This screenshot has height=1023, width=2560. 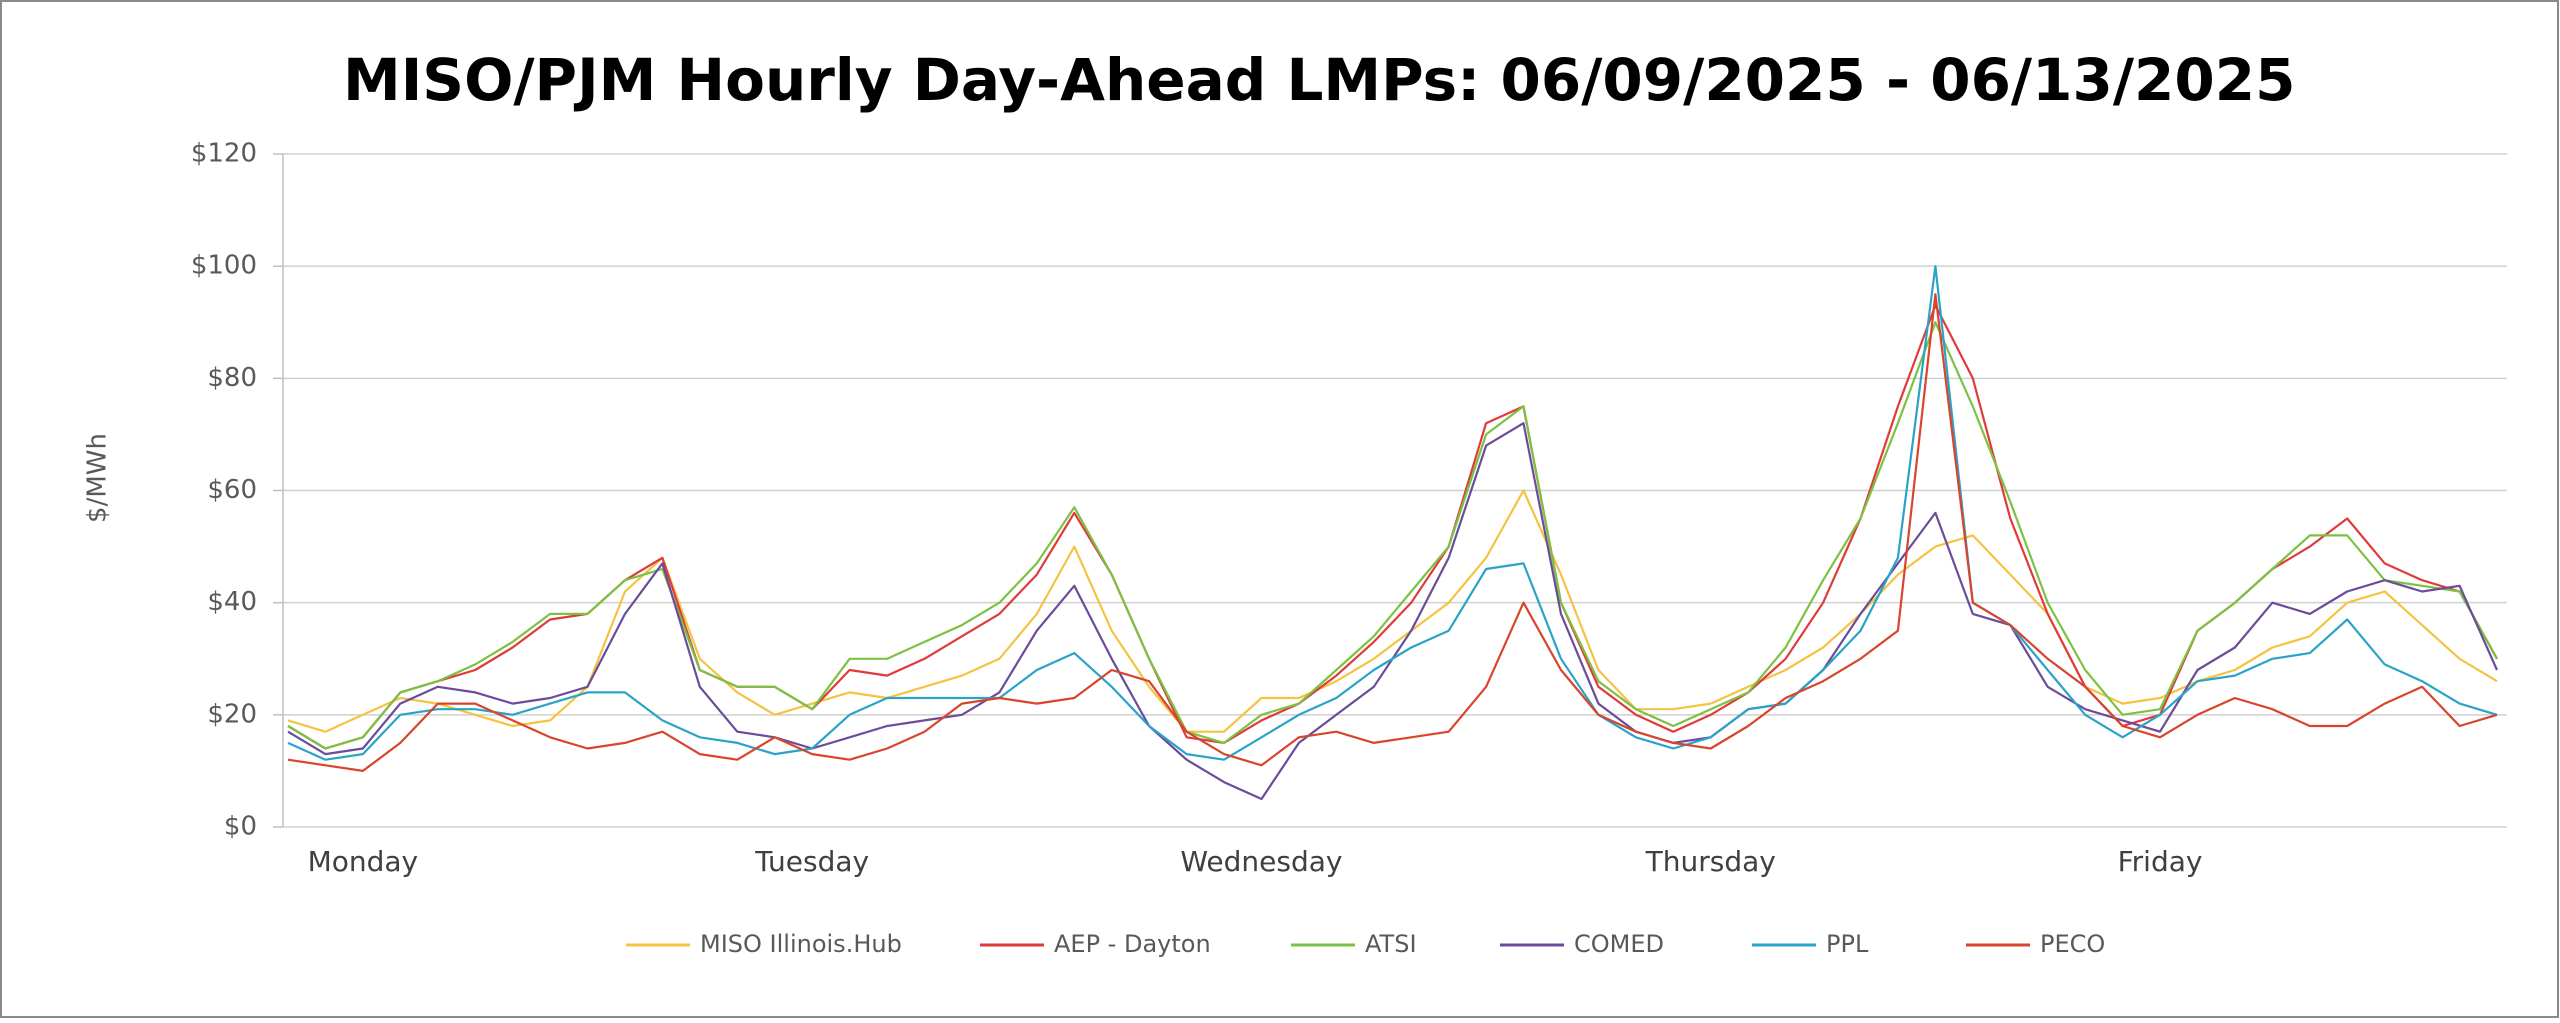 I want to click on legend-label: ATSI, so click(x=1391, y=944).